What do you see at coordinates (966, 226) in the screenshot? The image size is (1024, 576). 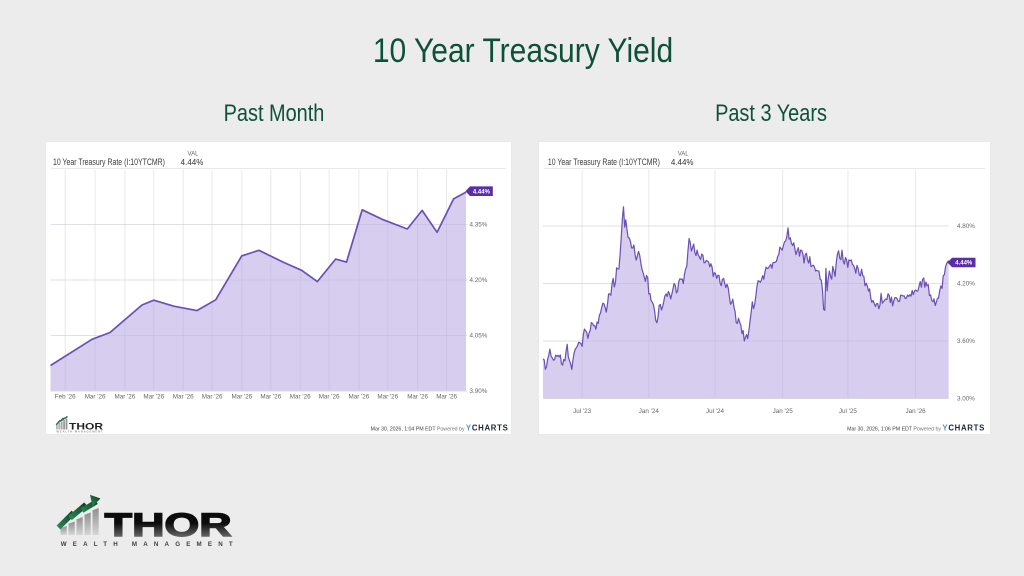 I see `svg-text: 4.80%` at bounding box center [966, 226].